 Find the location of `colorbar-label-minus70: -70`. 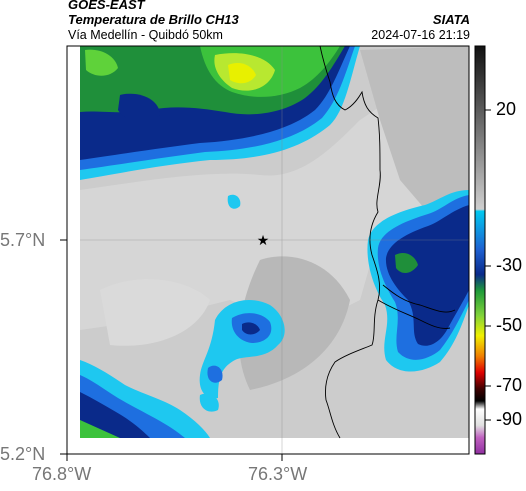

colorbar-label-minus70: -70 is located at coordinates (509, 385).